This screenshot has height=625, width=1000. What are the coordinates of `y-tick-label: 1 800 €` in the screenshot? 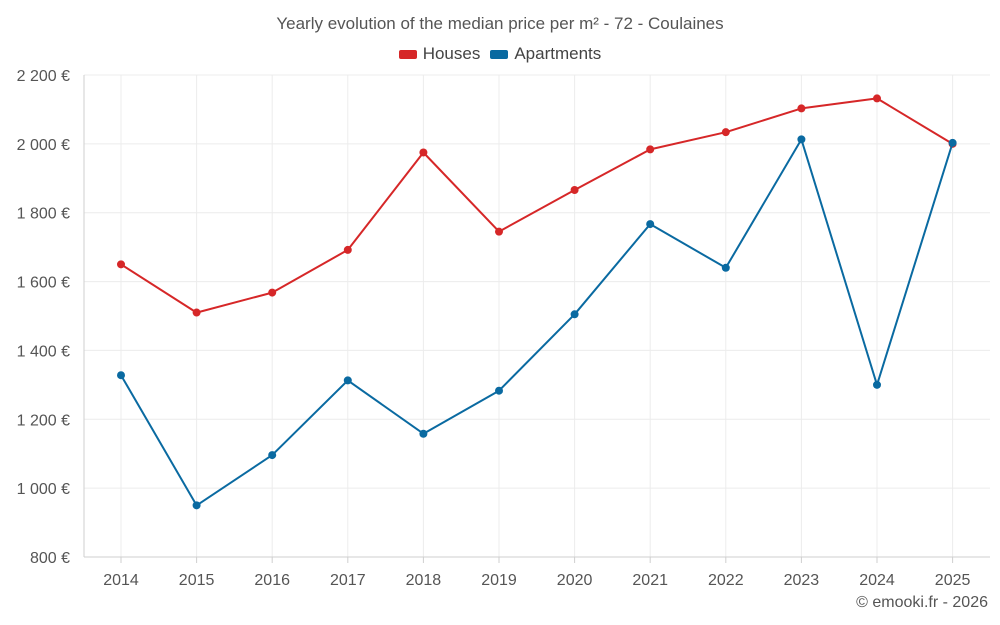 It's located at (43, 214).